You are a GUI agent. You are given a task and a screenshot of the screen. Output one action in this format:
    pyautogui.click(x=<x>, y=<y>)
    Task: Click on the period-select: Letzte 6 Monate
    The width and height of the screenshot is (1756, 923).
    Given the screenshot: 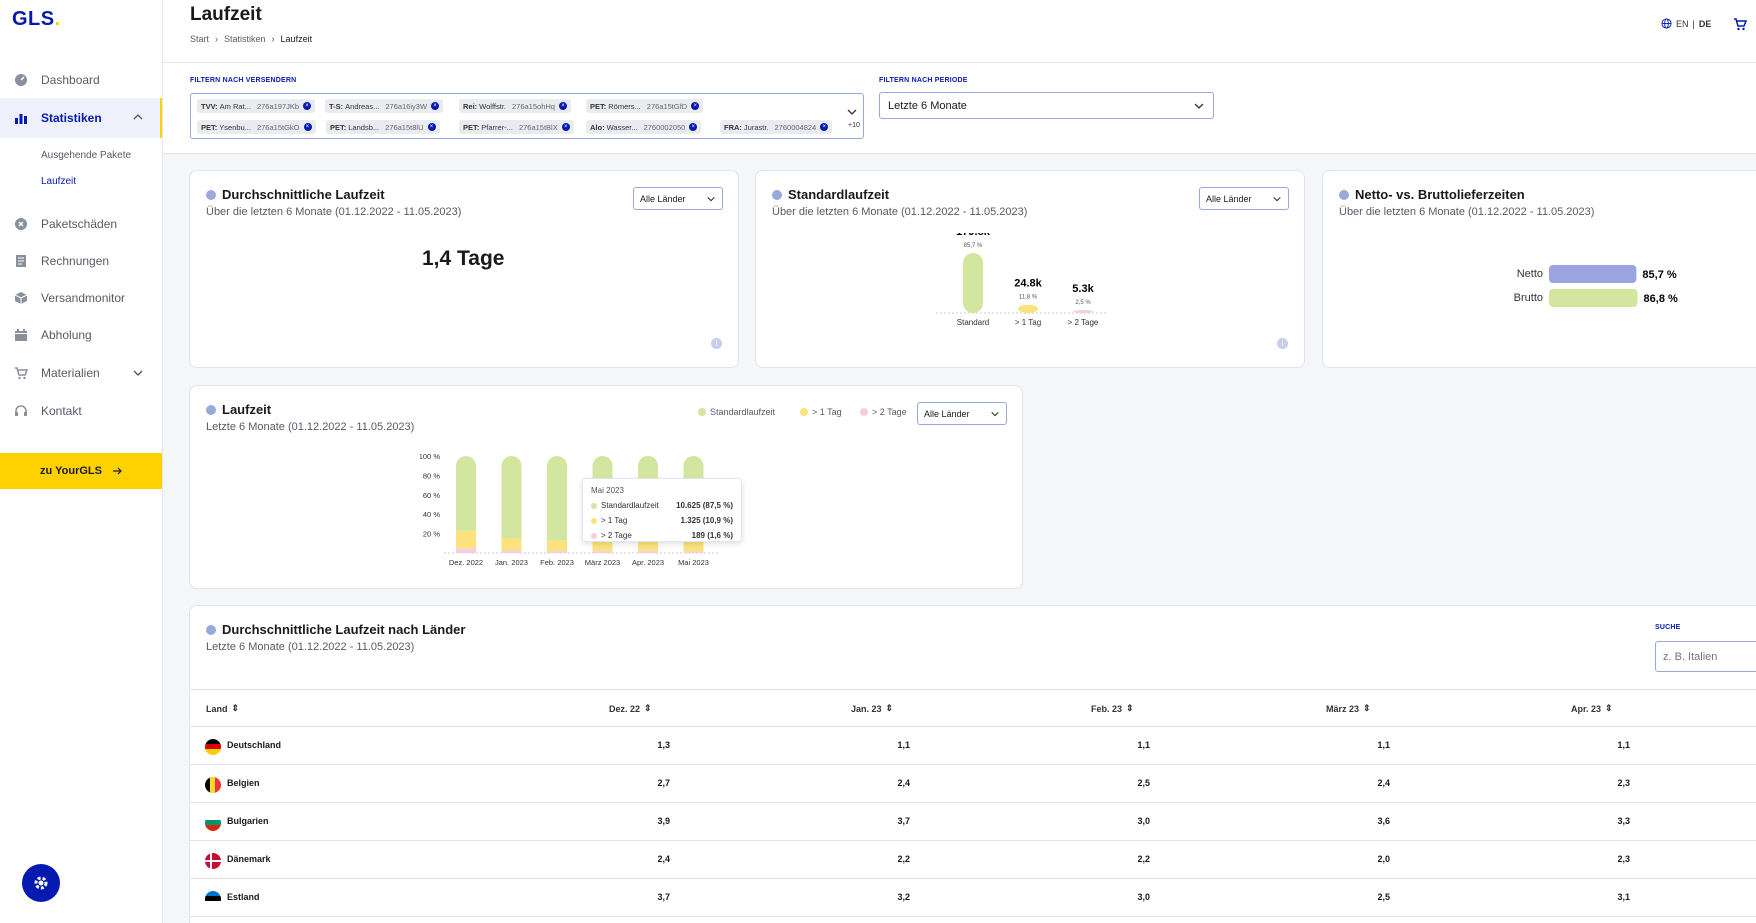 What is the action you would take?
    pyautogui.click(x=1046, y=105)
    